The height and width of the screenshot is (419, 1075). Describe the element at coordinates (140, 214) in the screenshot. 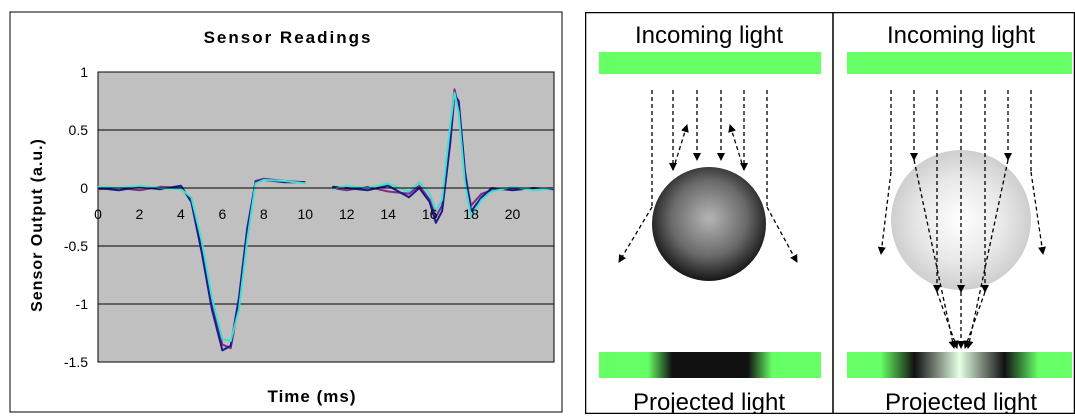

I see `x-tick-label: 2` at that location.